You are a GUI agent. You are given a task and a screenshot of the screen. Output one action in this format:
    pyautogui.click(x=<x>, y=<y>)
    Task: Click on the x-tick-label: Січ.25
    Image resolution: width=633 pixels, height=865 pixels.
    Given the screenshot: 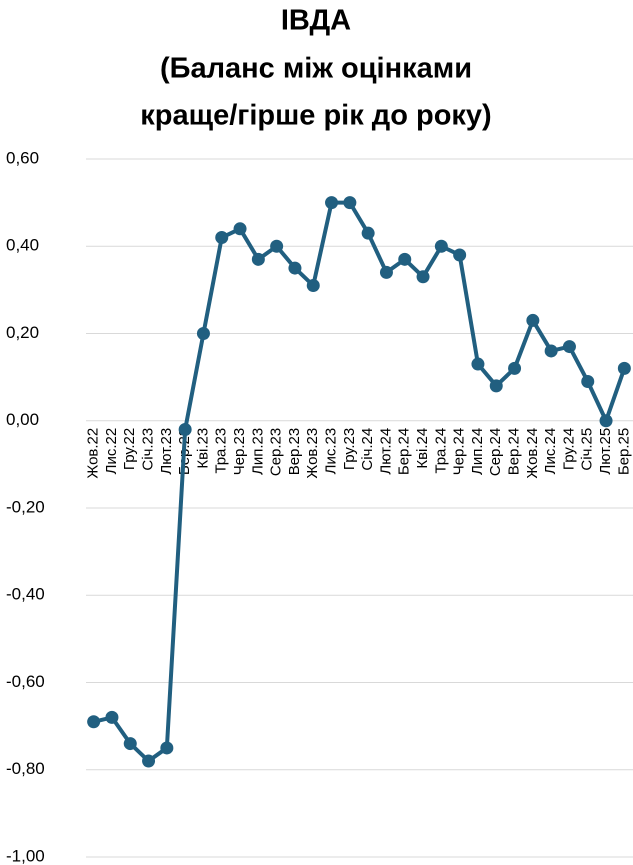 What is the action you would take?
    pyautogui.click(x=587, y=449)
    